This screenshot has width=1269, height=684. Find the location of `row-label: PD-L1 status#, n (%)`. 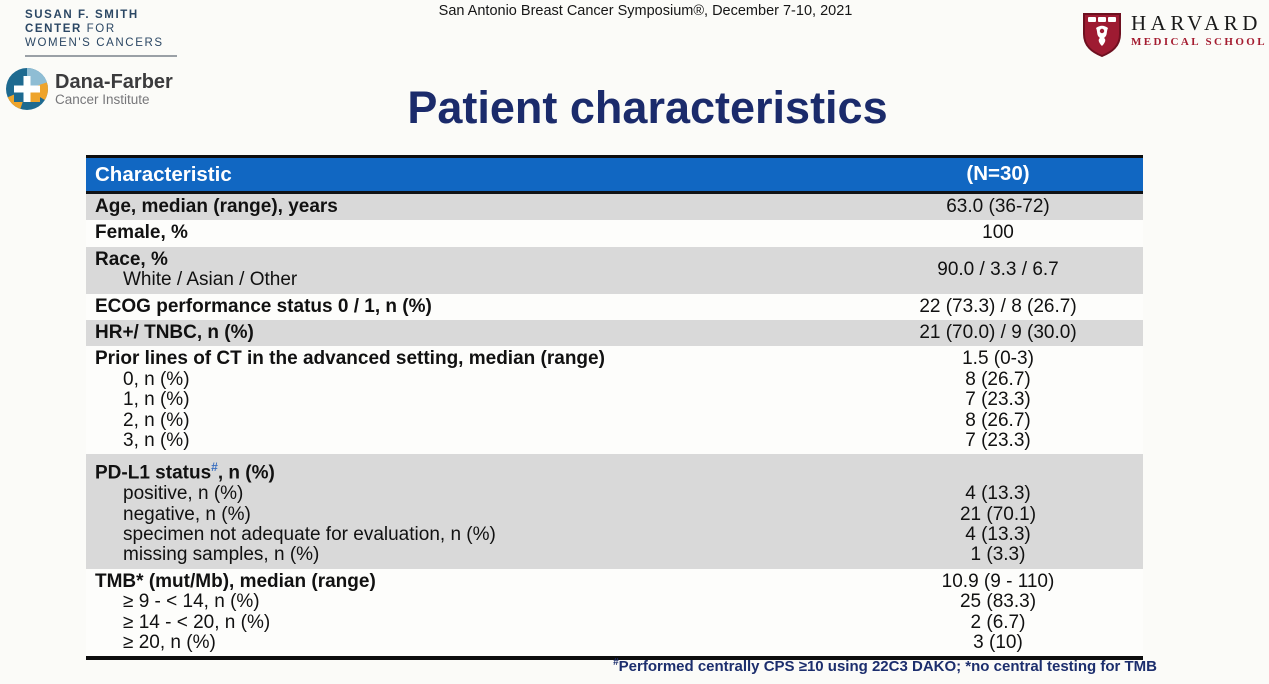

row-label: PD-L1 status#, n (%) is located at coordinates (185, 472).